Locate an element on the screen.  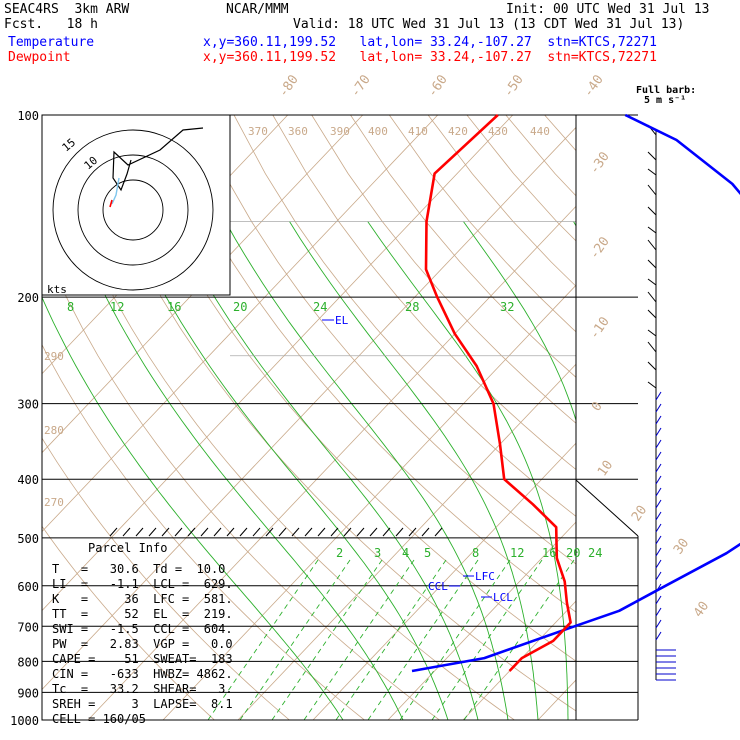
forecast-hour: Fcst. 18 h is located at coordinates (51, 24).